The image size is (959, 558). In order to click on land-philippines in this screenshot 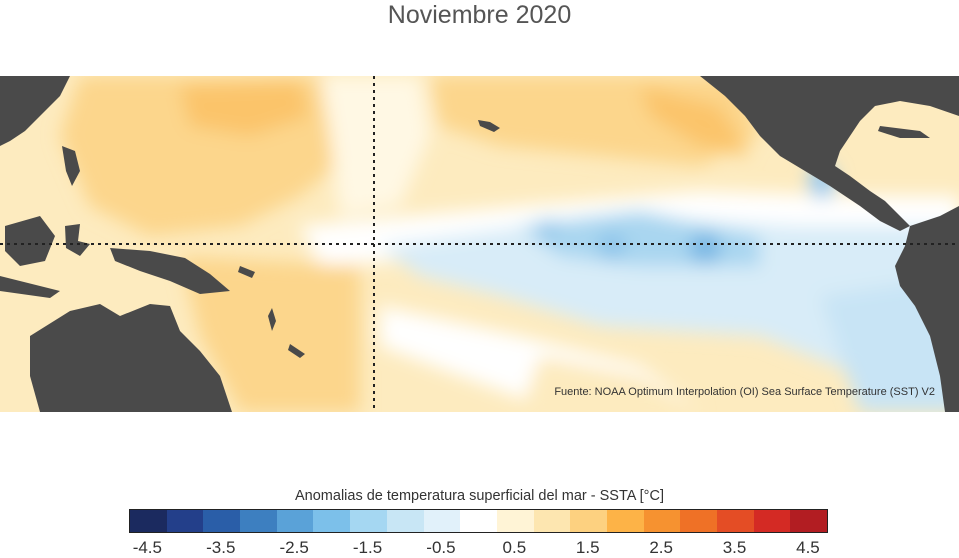, I will do `click(71, 166)`.